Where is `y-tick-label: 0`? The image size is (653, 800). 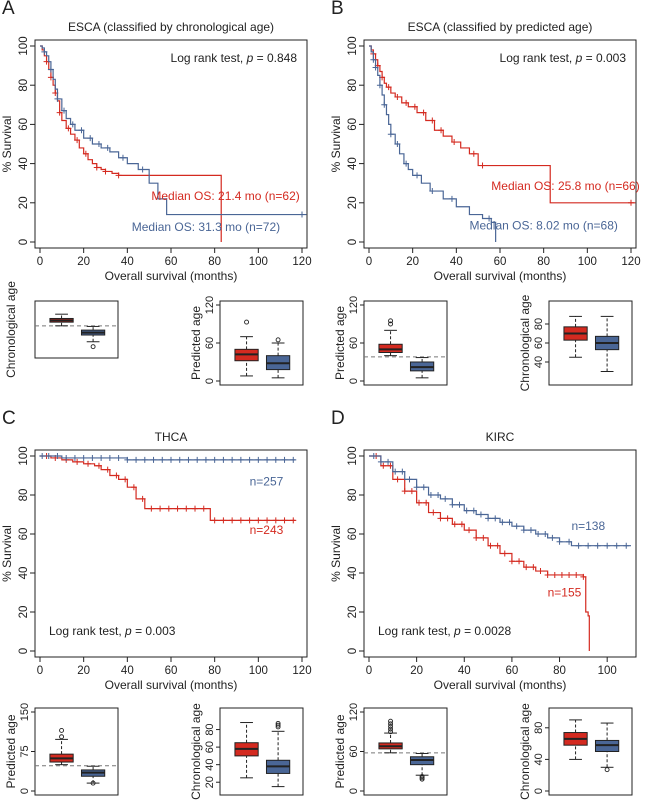 y-tick-label: 0 is located at coordinates (353, 242).